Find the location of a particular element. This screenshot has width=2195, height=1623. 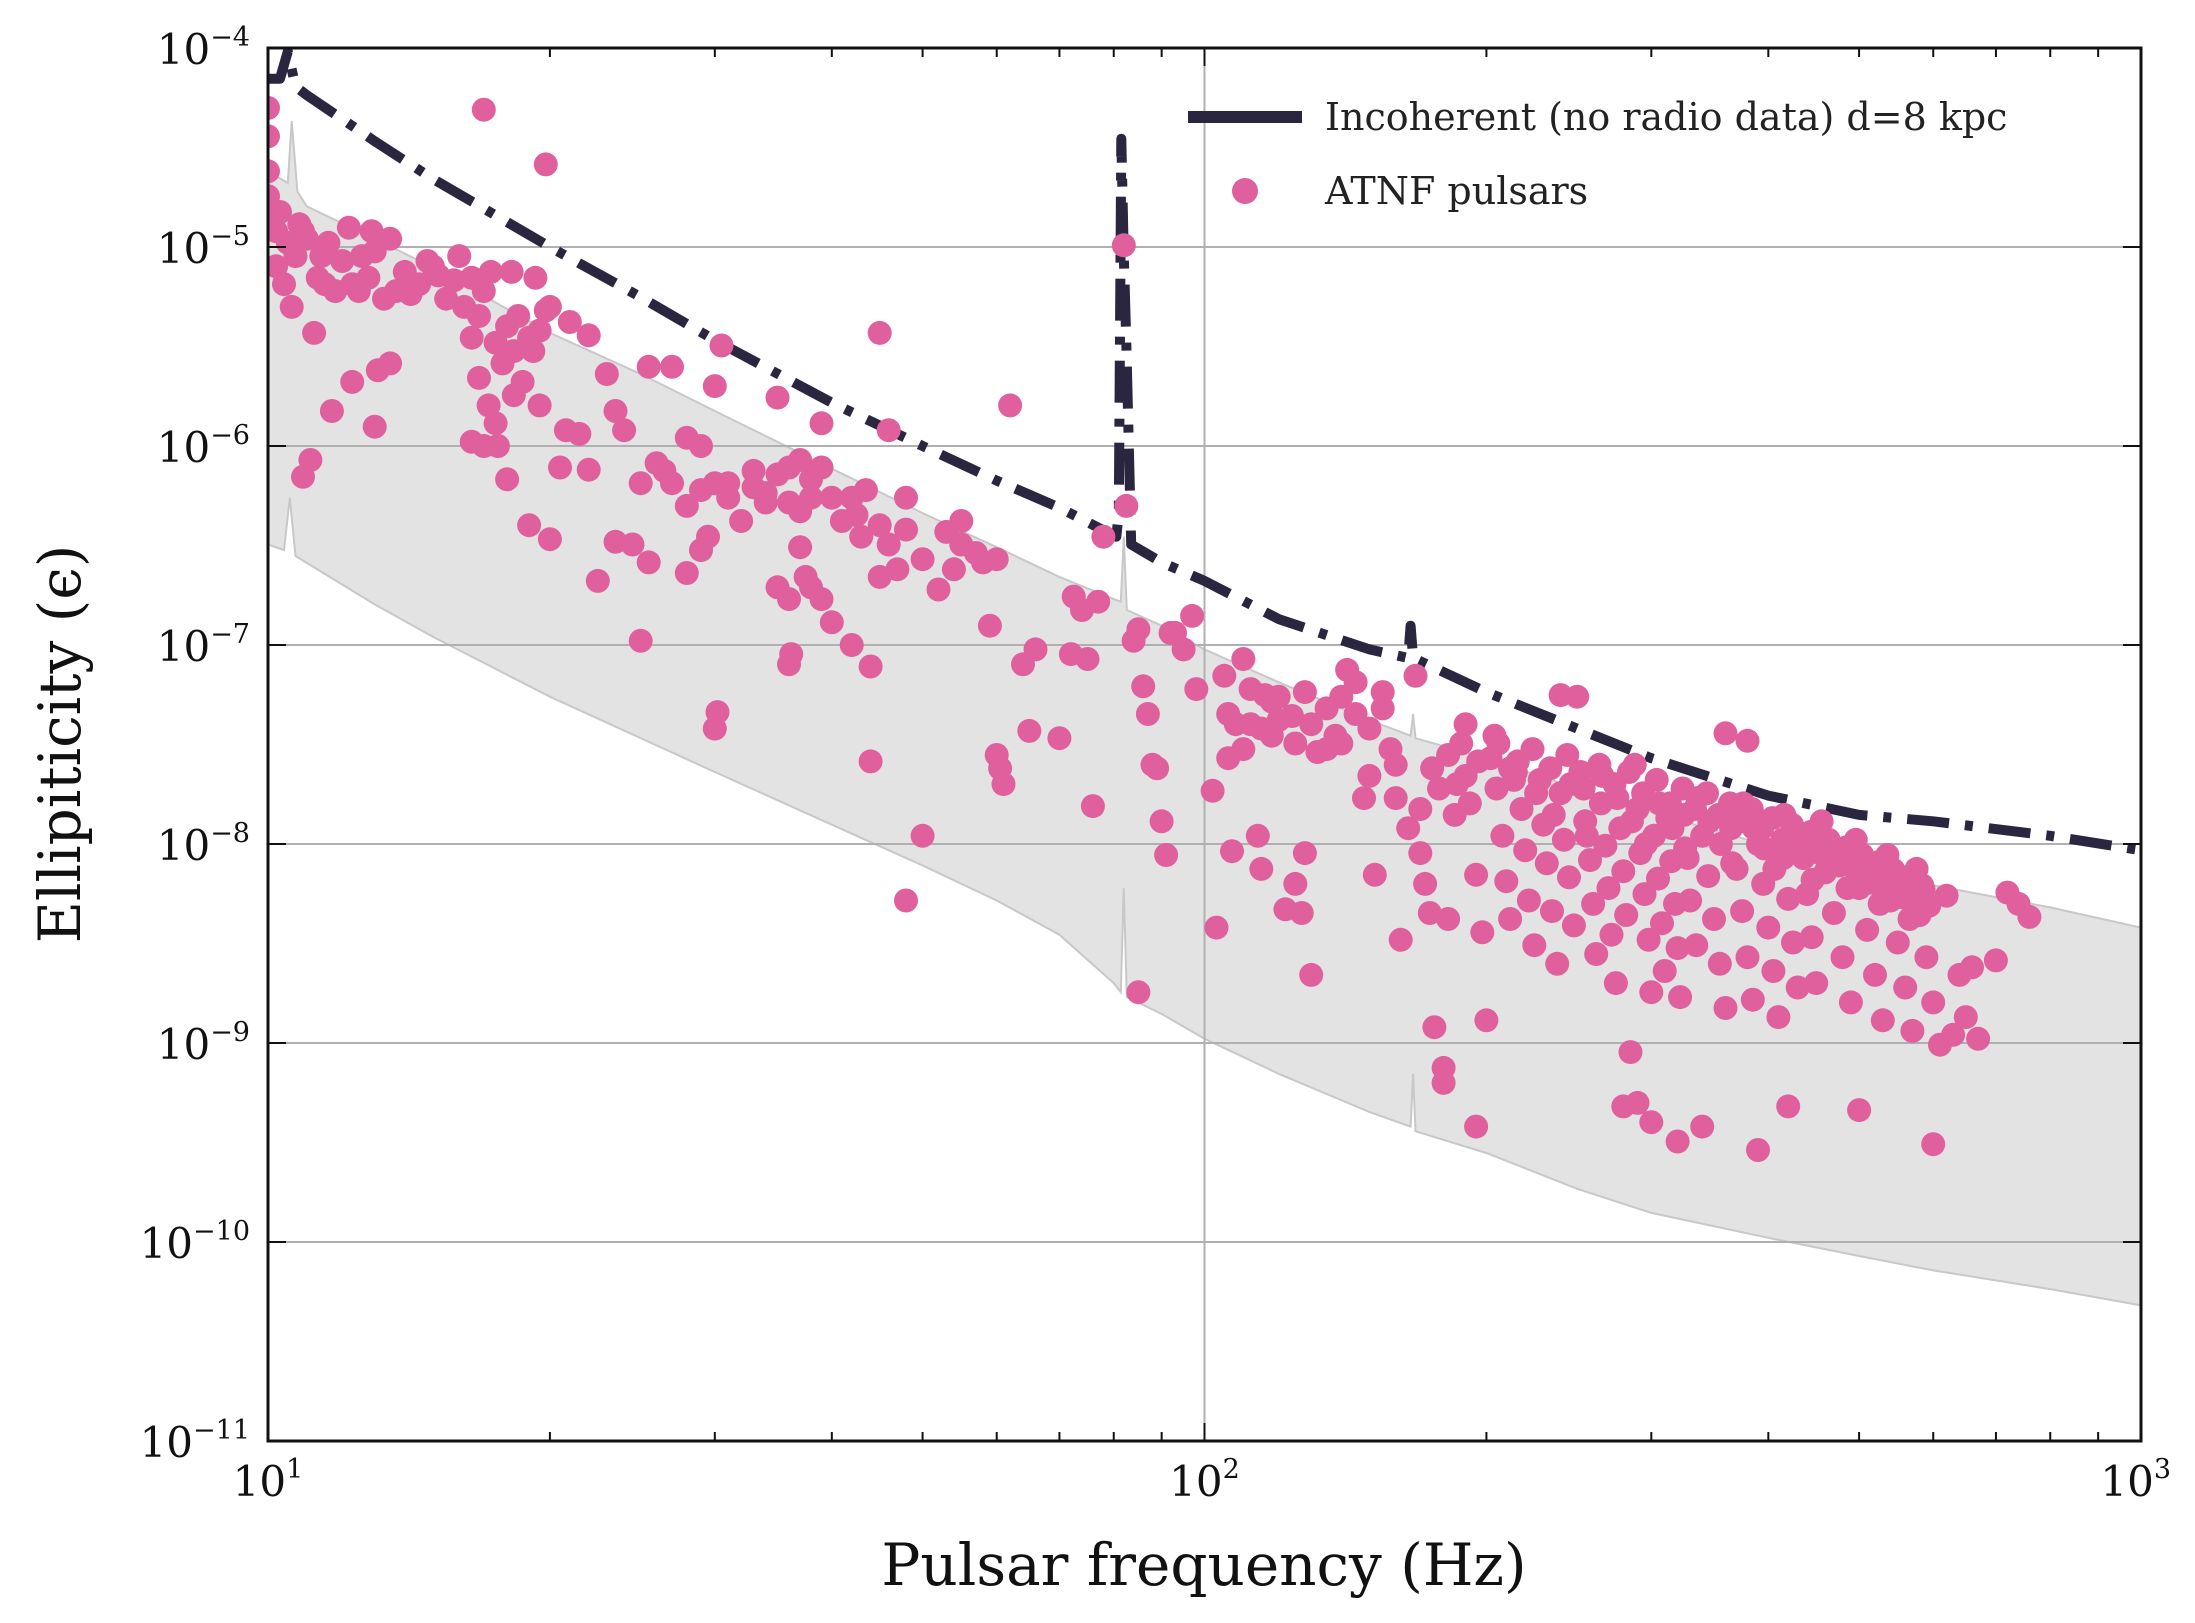

x-tick-label: 102 is located at coordinates (1204, 1480).